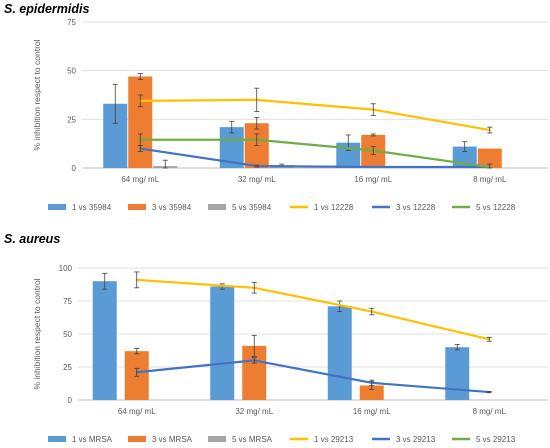  What do you see at coordinates (334, 207) in the screenshot?
I see `legend-label: 1 vs 12228` at bounding box center [334, 207].